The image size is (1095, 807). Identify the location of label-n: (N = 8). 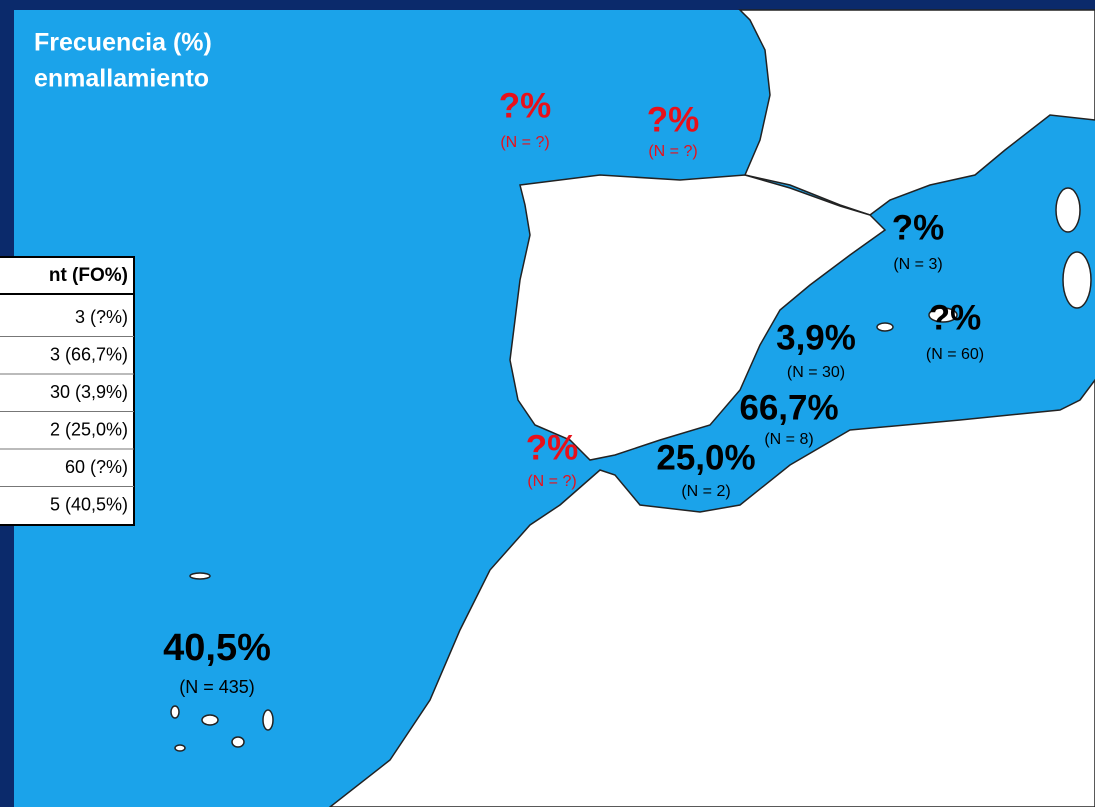
(788, 439).